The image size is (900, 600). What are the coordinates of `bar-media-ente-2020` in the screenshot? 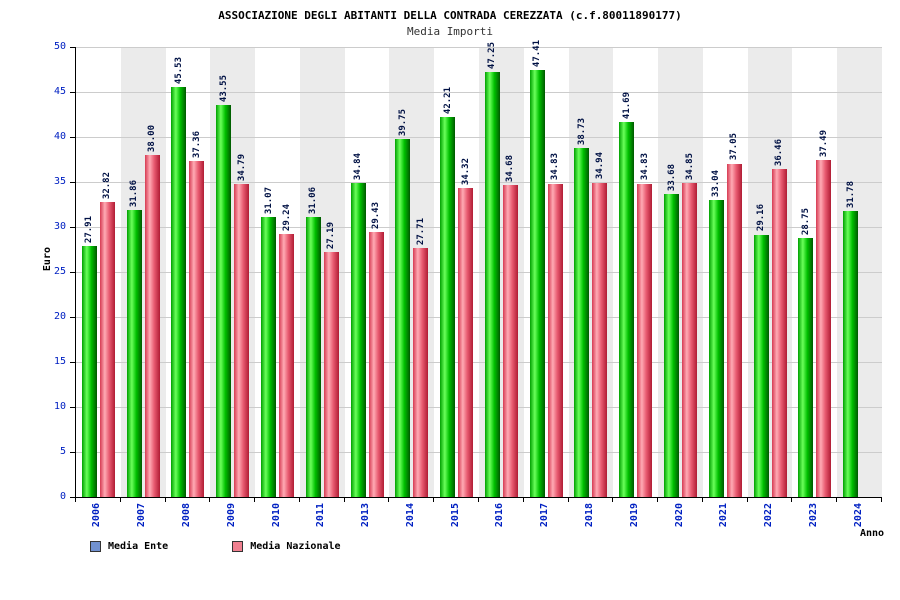 It's located at (671, 345).